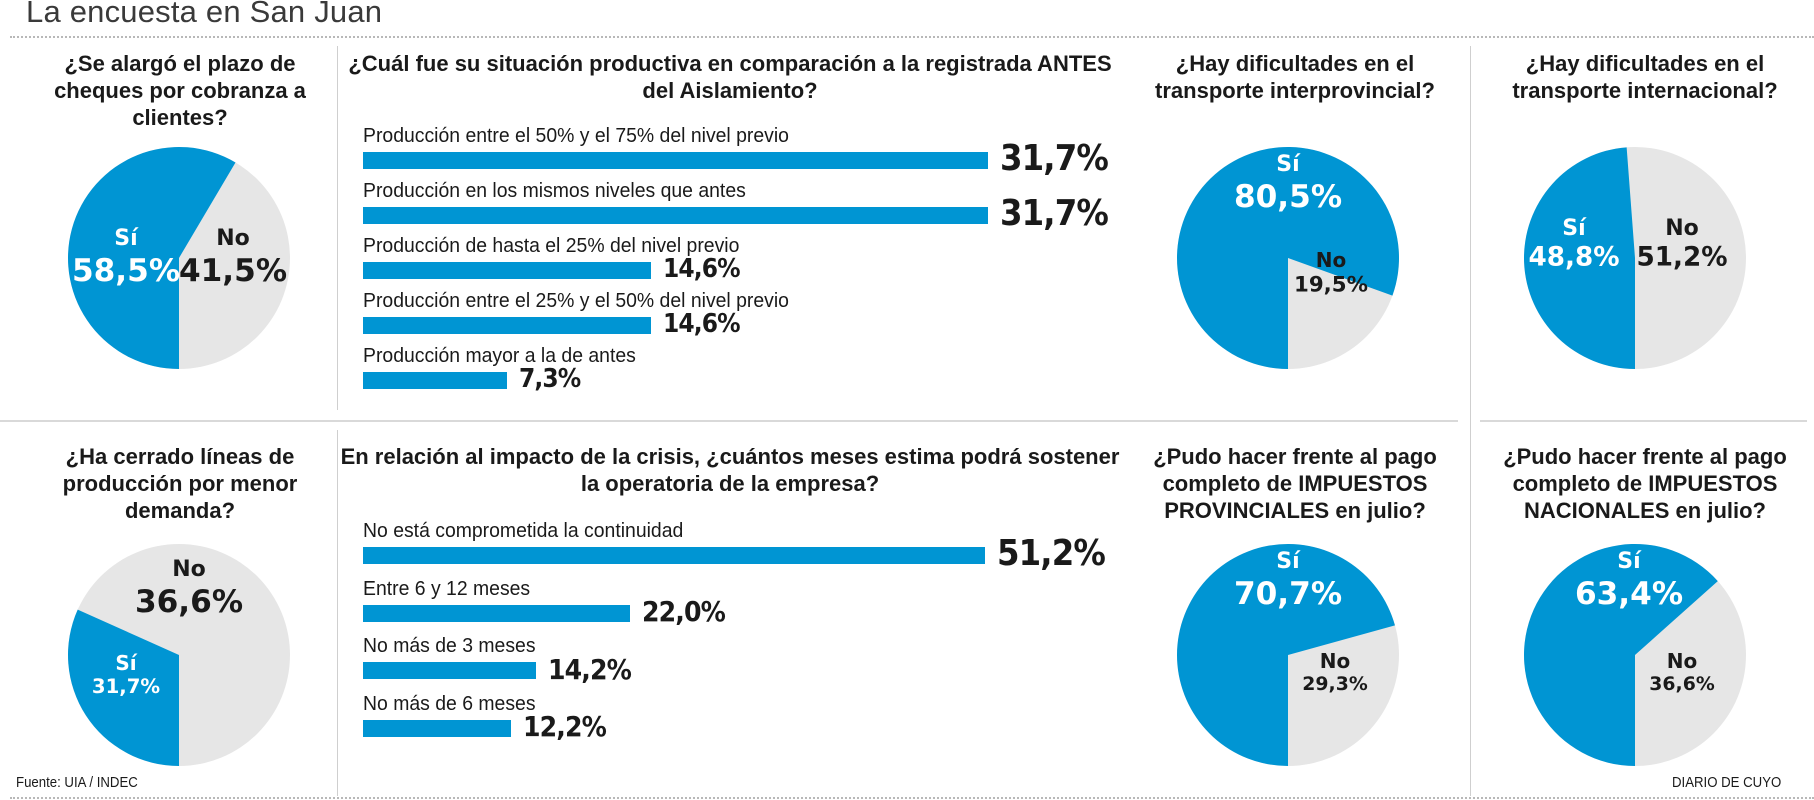 The height and width of the screenshot is (800, 1814). I want to click on pie-value-yes: 80,5%, so click(1288, 197).